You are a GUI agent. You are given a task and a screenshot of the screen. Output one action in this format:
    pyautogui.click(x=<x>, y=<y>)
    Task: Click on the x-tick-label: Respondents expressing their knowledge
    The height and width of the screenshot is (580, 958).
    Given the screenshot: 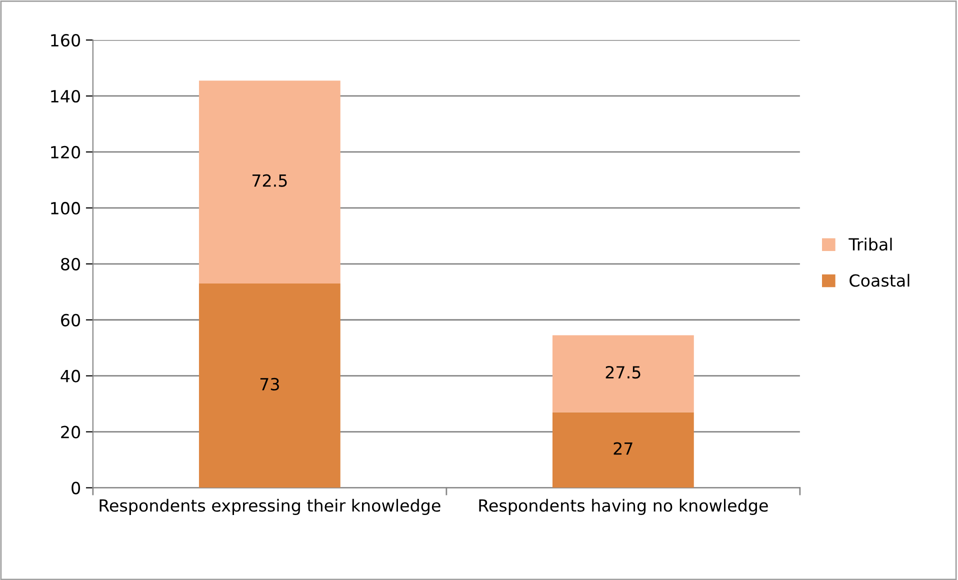 What is the action you would take?
    pyautogui.click(x=270, y=507)
    